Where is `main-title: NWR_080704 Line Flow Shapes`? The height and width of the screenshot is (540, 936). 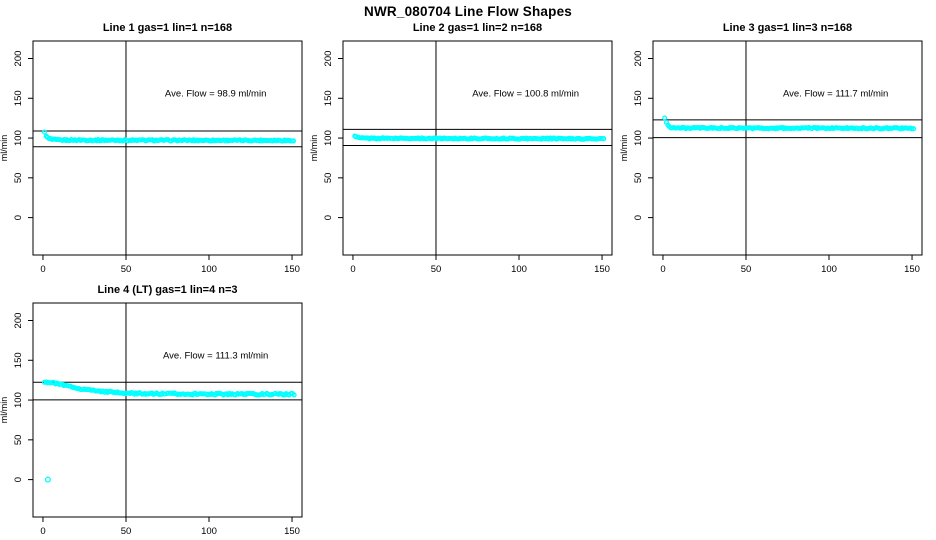 main-title: NWR_080704 Line Flow Shapes is located at coordinates (468, 11).